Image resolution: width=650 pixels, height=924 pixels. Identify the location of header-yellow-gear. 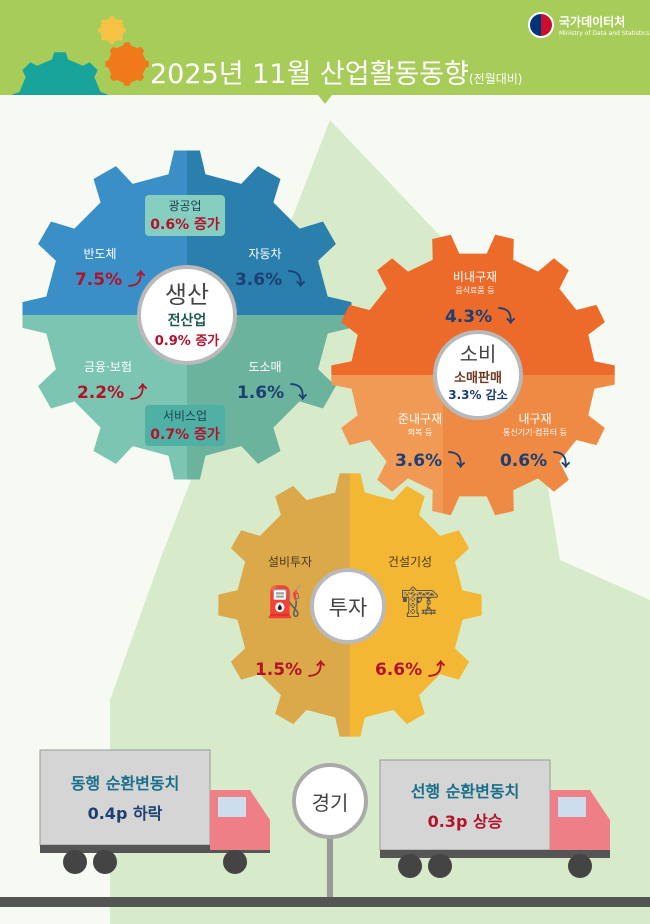
(112, 30).